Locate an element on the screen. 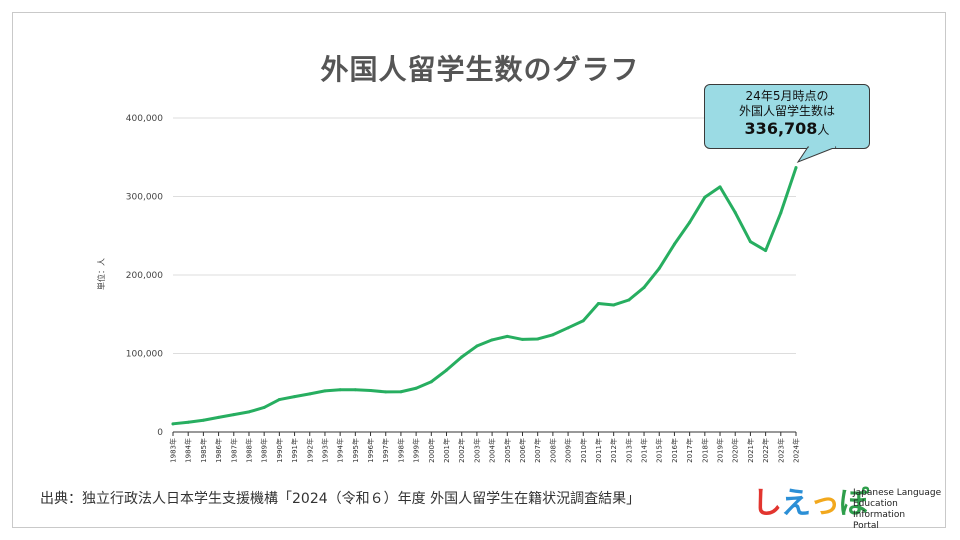 The height and width of the screenshot is (540, 960). y-tick-labels: 0 100,000 200,000 300,000 400,000 is located at coordinates (144, 276).